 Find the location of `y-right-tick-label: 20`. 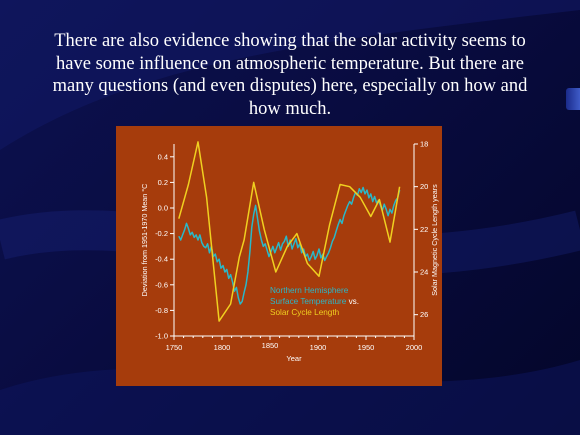

y-right-tick-label: 20 is located at coordinates (424, 186).